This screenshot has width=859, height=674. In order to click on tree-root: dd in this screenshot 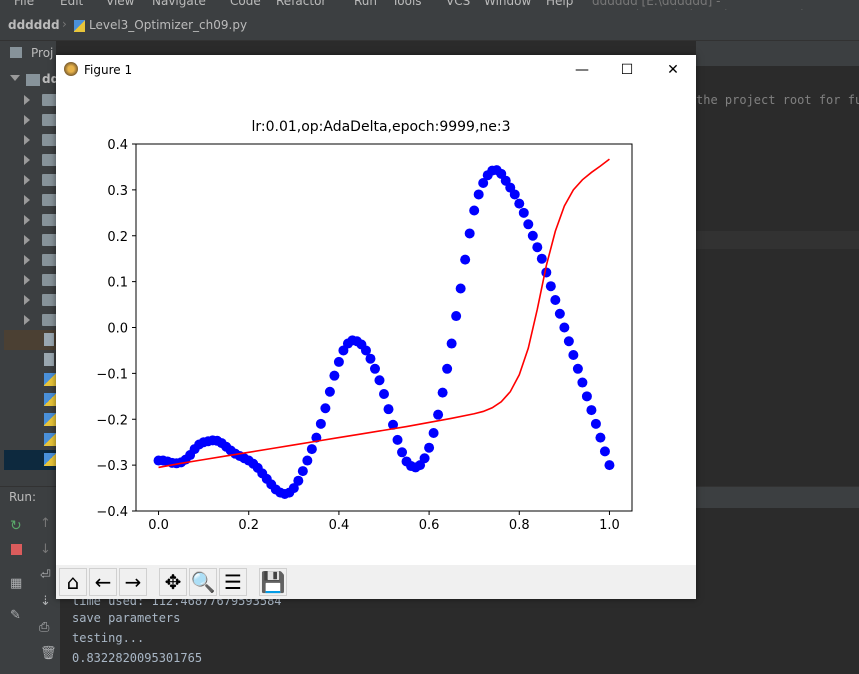, I will do `click(32, 80)`.